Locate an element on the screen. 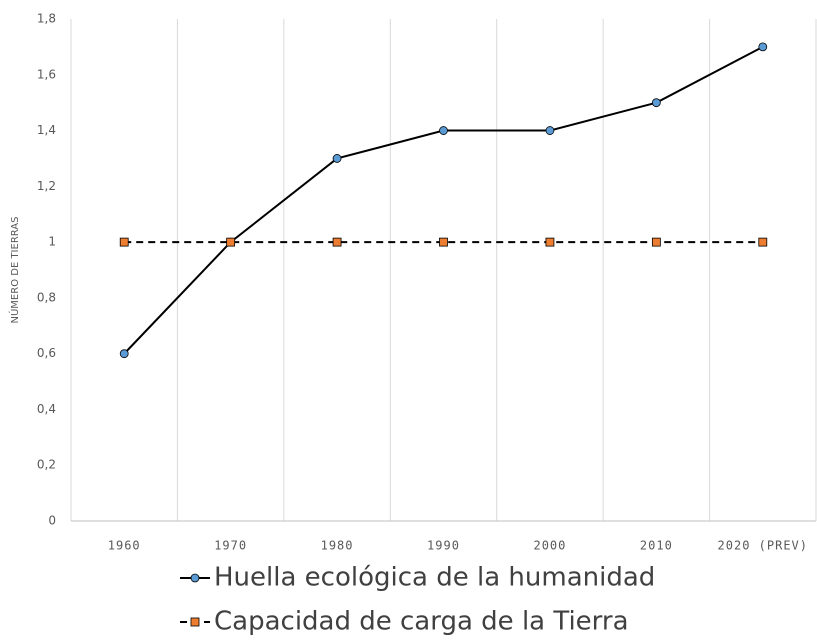 Image resolution: width=817 pixels, height=643 pixels. x-tick-label: 2020 (PREV) is located at coordinates (763, 546).